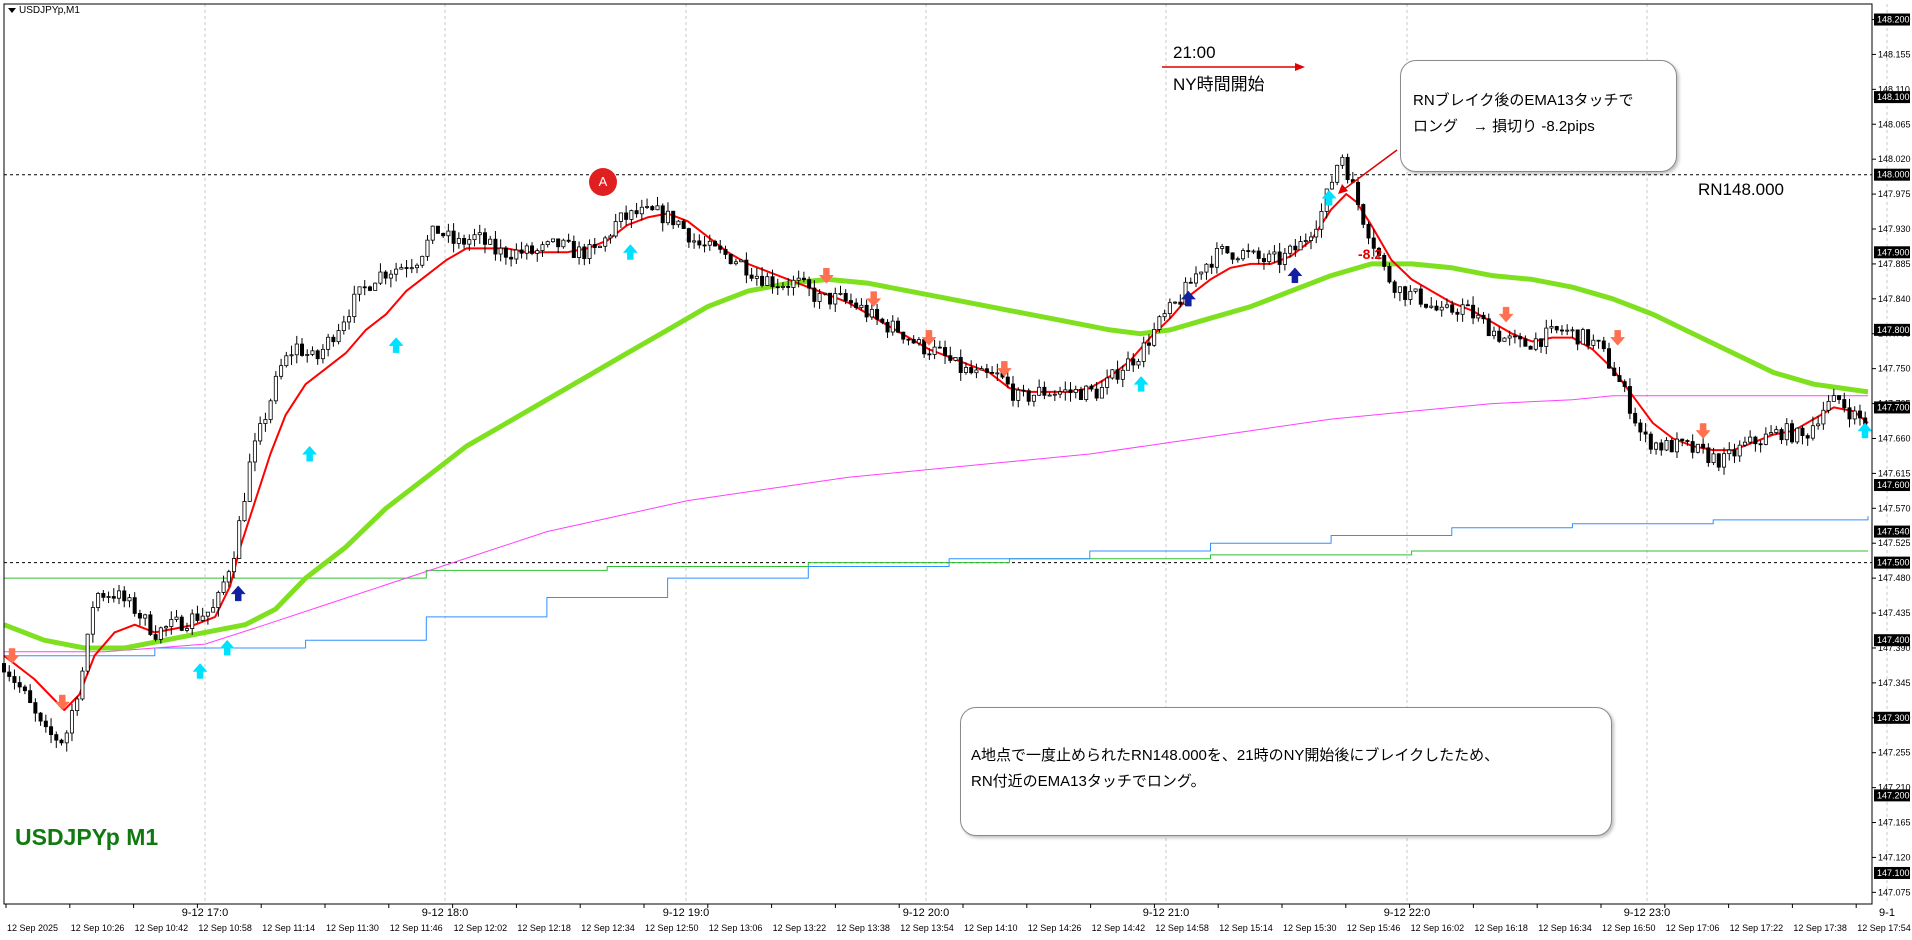 The height and width of the screenshot is (940, 1912). Describe the element at coordinates (1894, 54) in the screenshot. I see `y-tick-label: 148.155` at that location.